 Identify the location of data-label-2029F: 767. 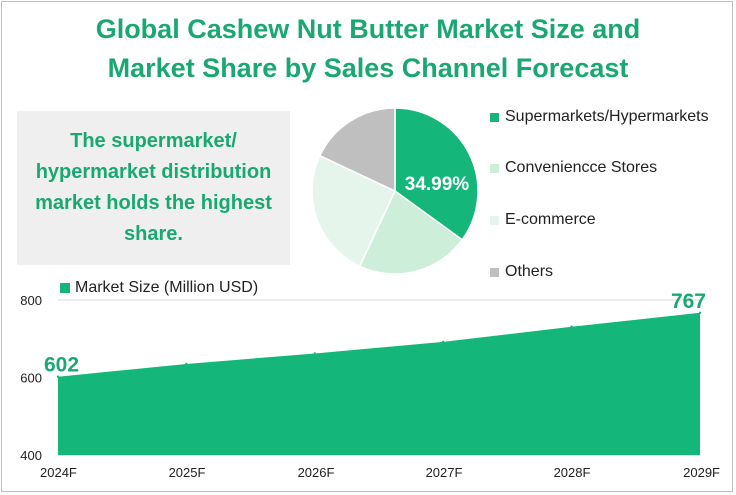
(688, 301).